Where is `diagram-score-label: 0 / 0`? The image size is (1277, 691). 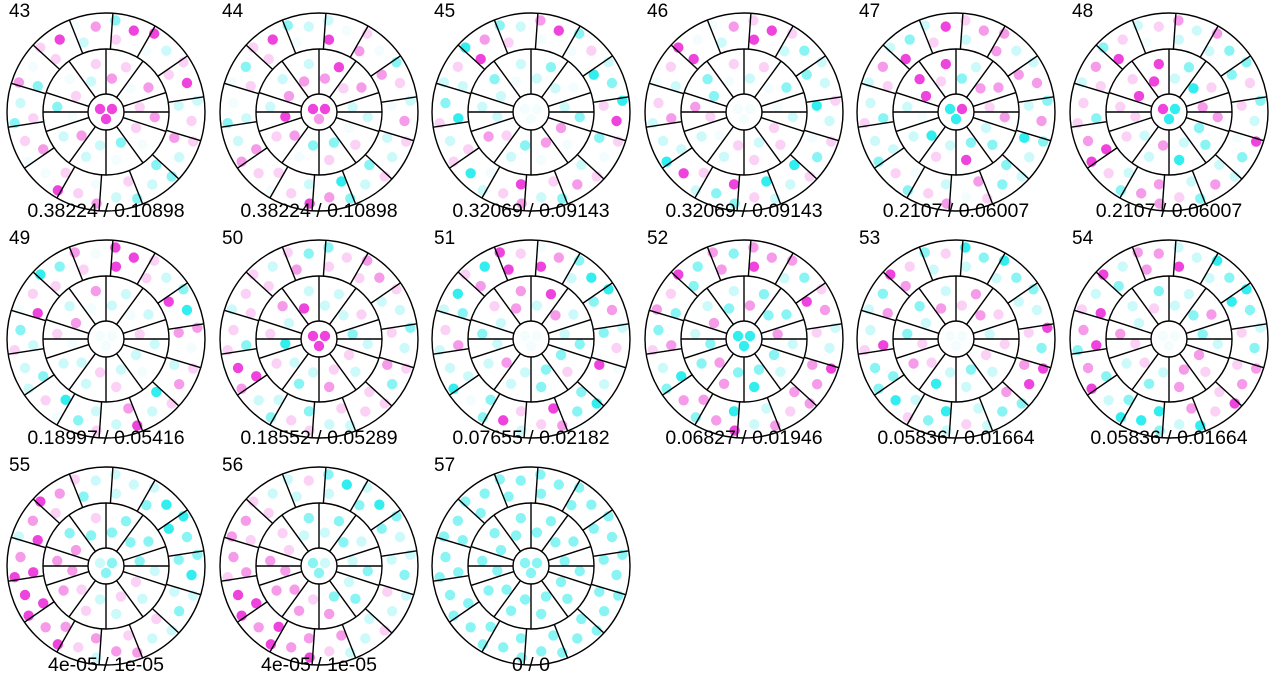 diagram-score-label: 0 / 0 is located at coordinates (531, 665).